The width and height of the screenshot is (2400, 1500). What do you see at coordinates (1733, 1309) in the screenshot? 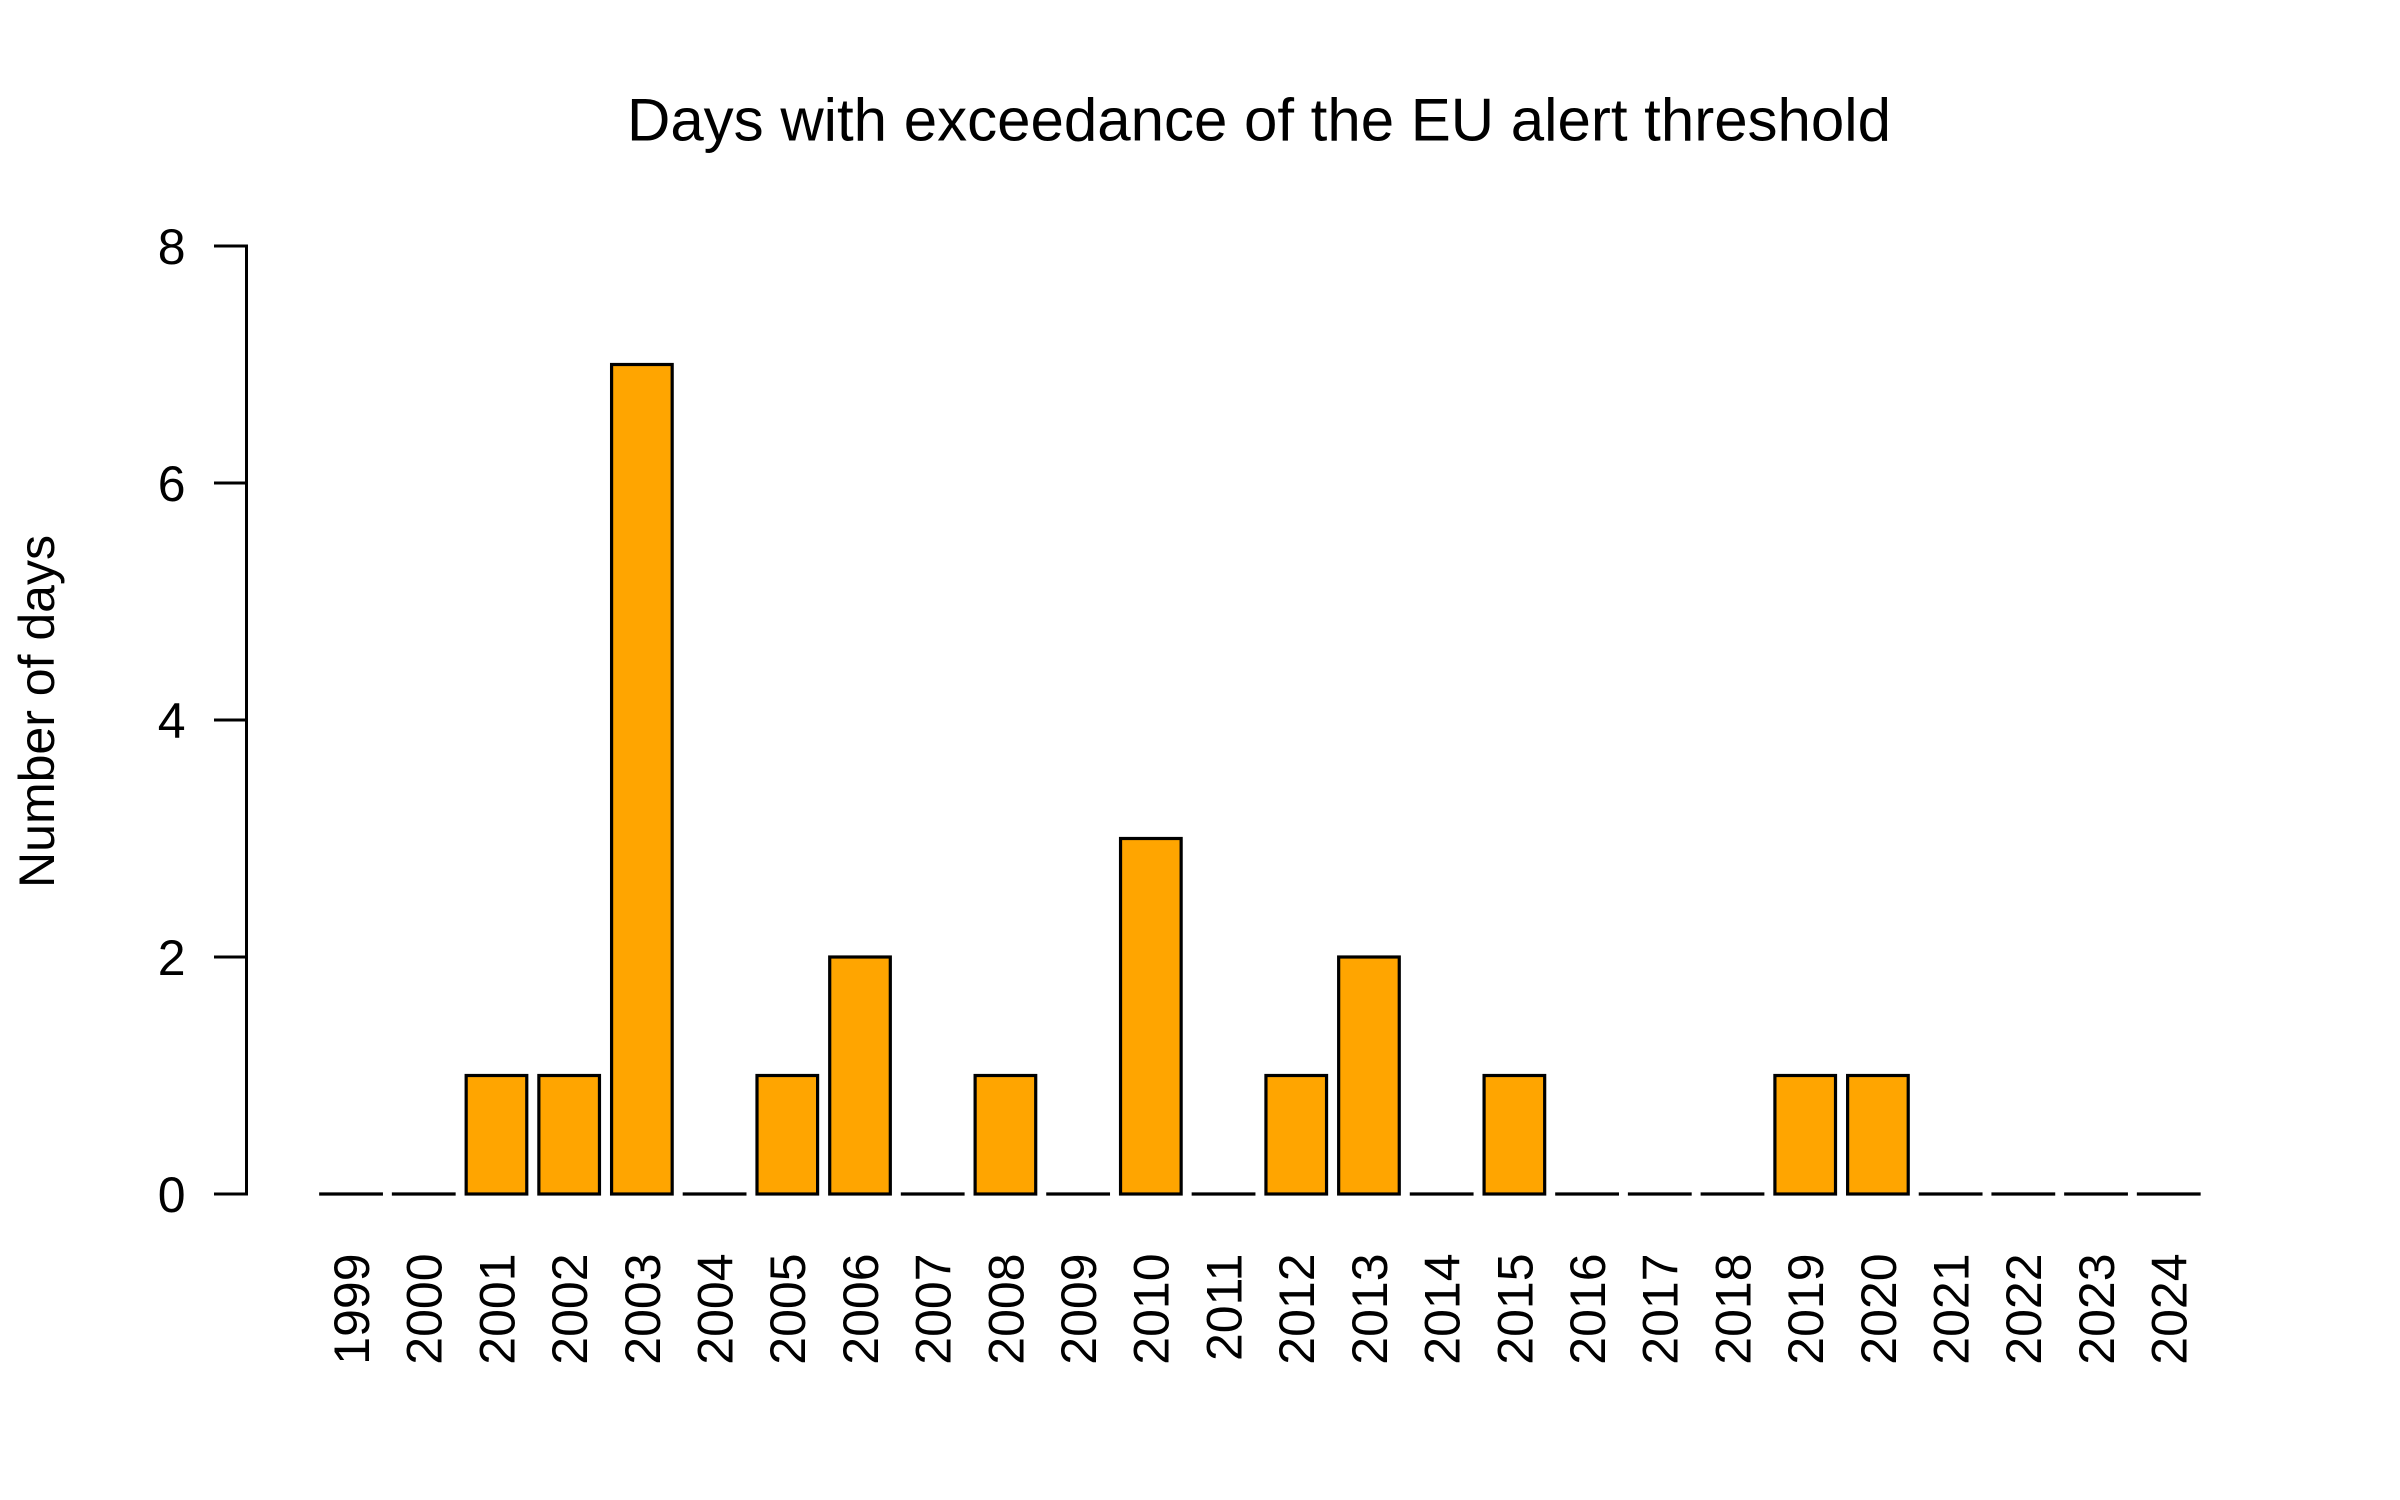
I see `svg-text: 2018` at bounding box center [1733, 1309].